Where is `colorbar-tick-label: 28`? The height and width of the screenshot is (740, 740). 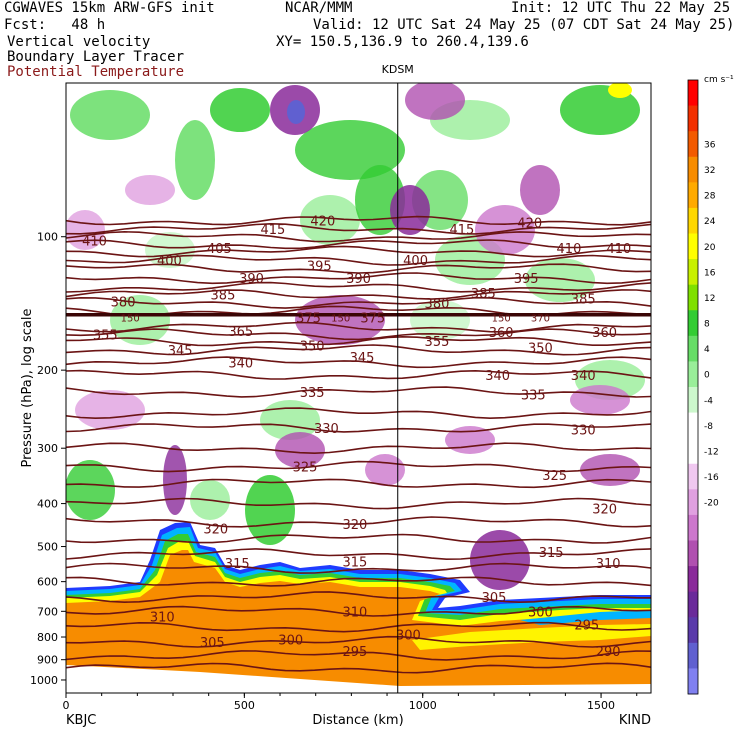
colorbar-tick-label: 28 is located at coordinates (710, 197).